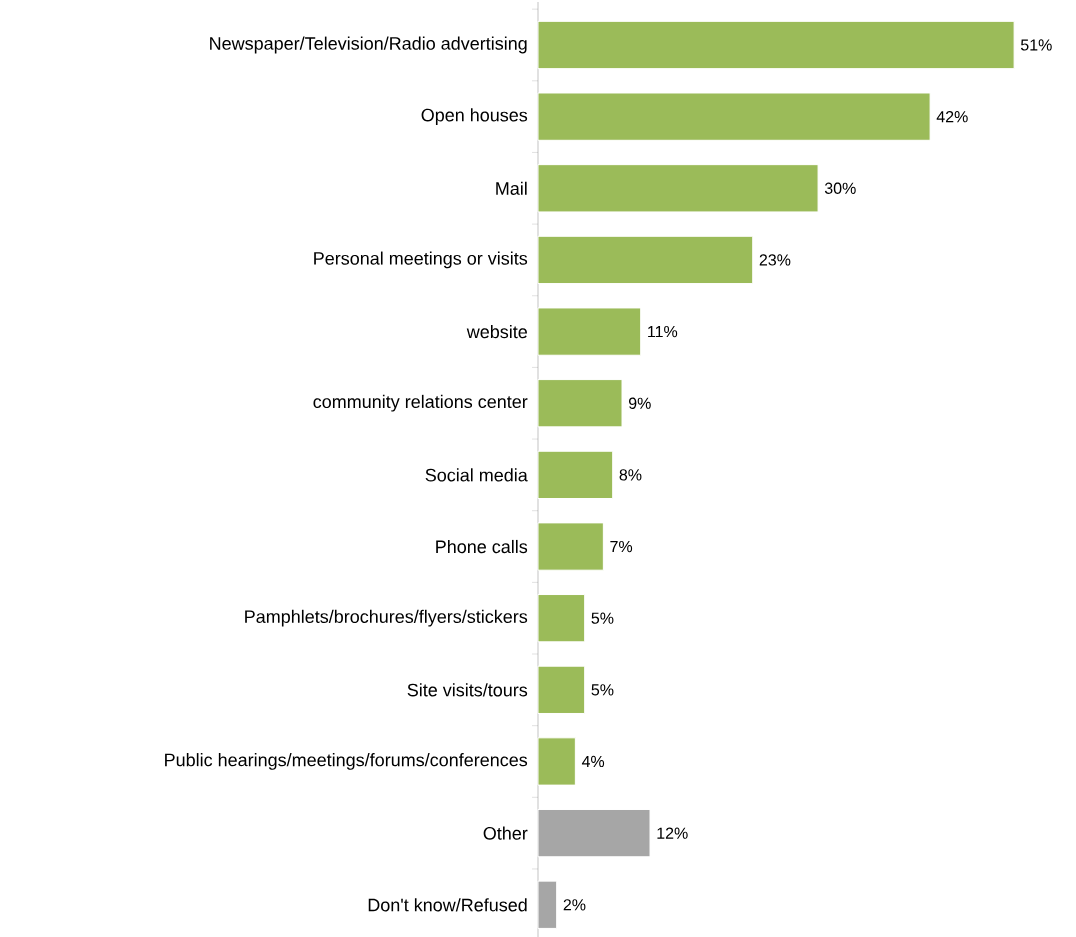 Image resolution: width=1076 pixels, height=937 pixels. What do you see at coordinates (474, 117) in the screenshot?
I see `y-tick-label: Open houses` at bounding box center [474, 117].